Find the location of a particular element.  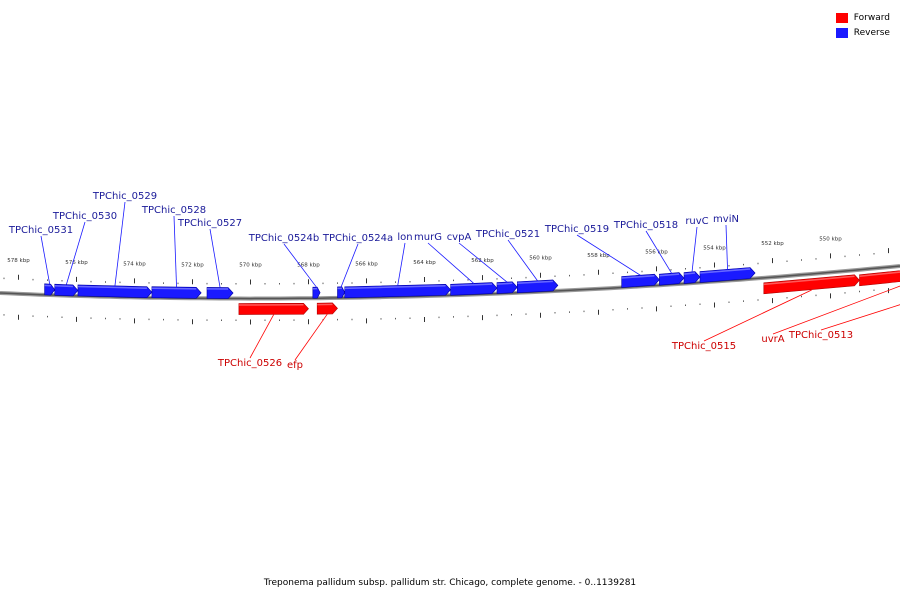

scale-label: 572 kbp is located at coordinates (192, 265).